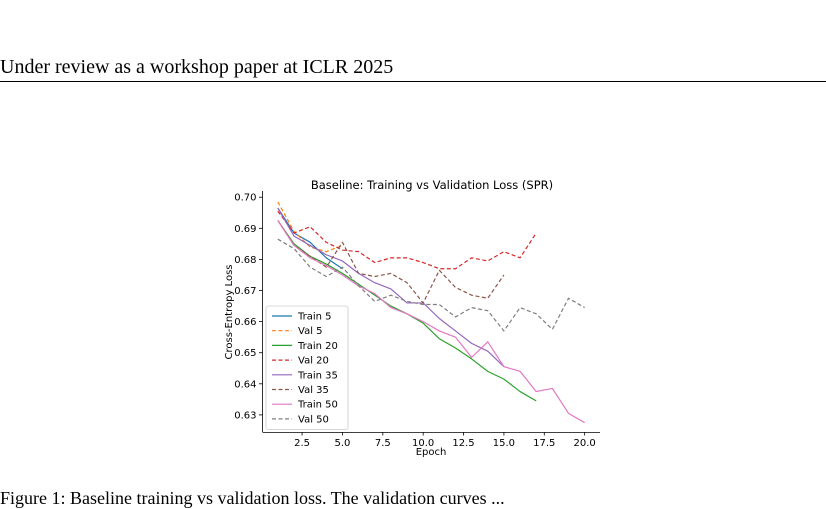 This screenshot has width=826, height=509. I want to click on x-tick-label: 15.0, so click(504, 443).